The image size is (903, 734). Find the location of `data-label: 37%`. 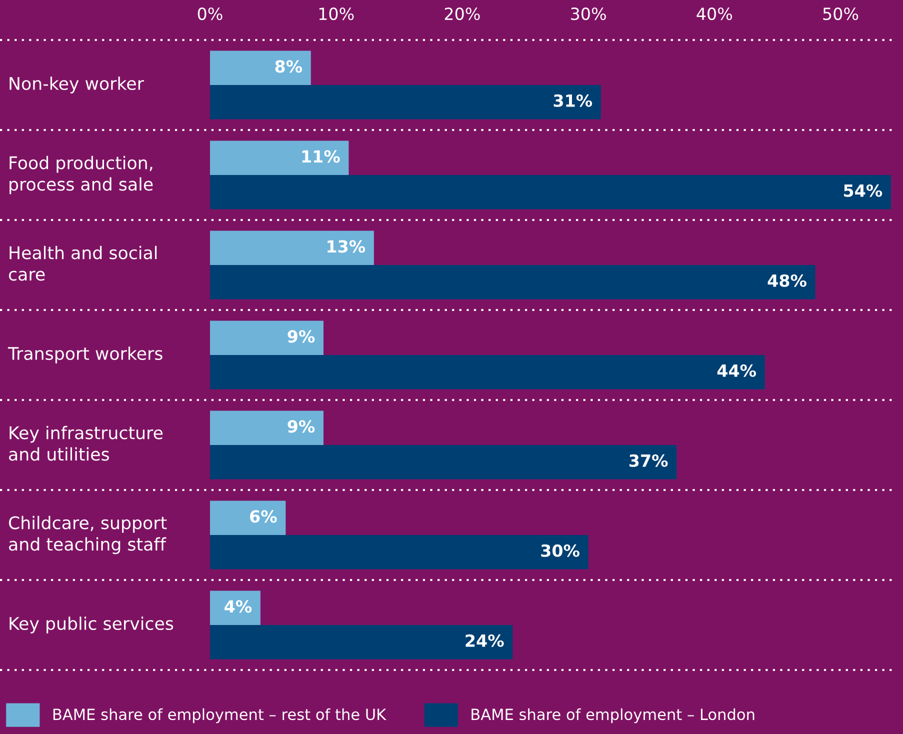

data-label: 37% is located at coordinates (648, 460).